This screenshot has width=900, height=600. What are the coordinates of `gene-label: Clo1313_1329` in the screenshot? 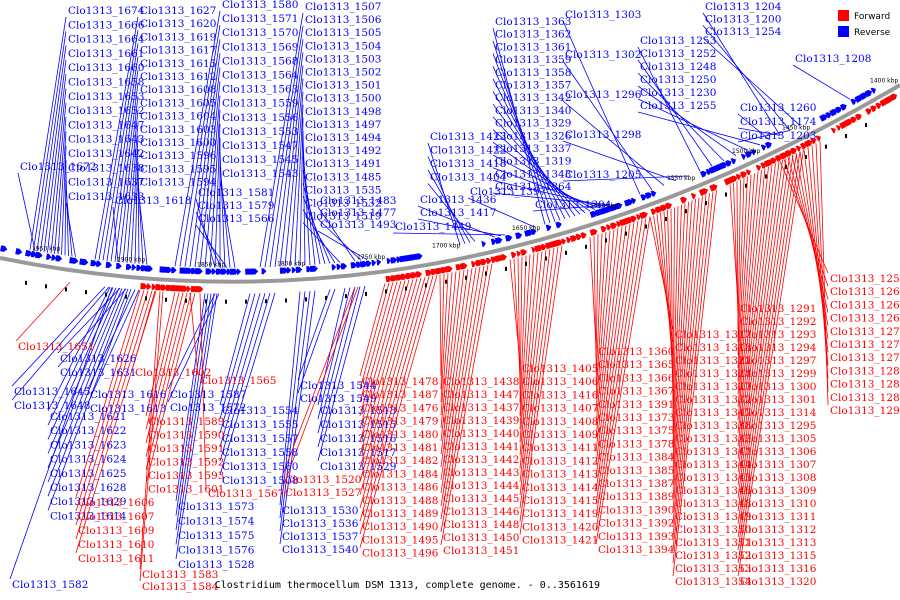 It's located at (533, 124).